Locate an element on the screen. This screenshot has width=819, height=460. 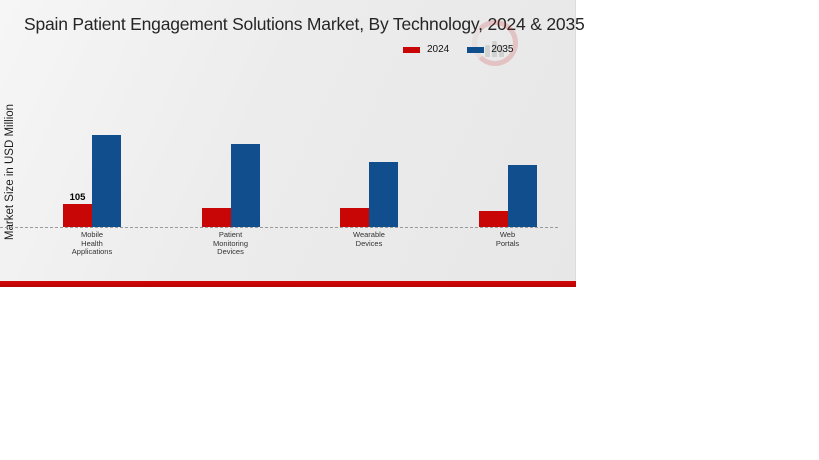
bar-2024-mobile-health-applications is located at coordinates (77, 215).